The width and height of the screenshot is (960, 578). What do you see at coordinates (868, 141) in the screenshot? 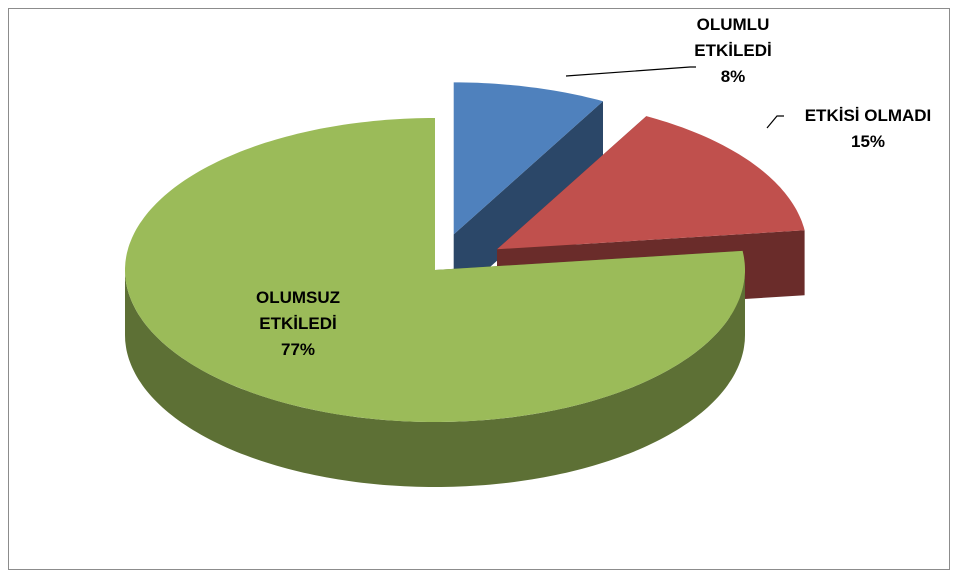
I see `label-value: 15%` at bounding box center [868, 141].